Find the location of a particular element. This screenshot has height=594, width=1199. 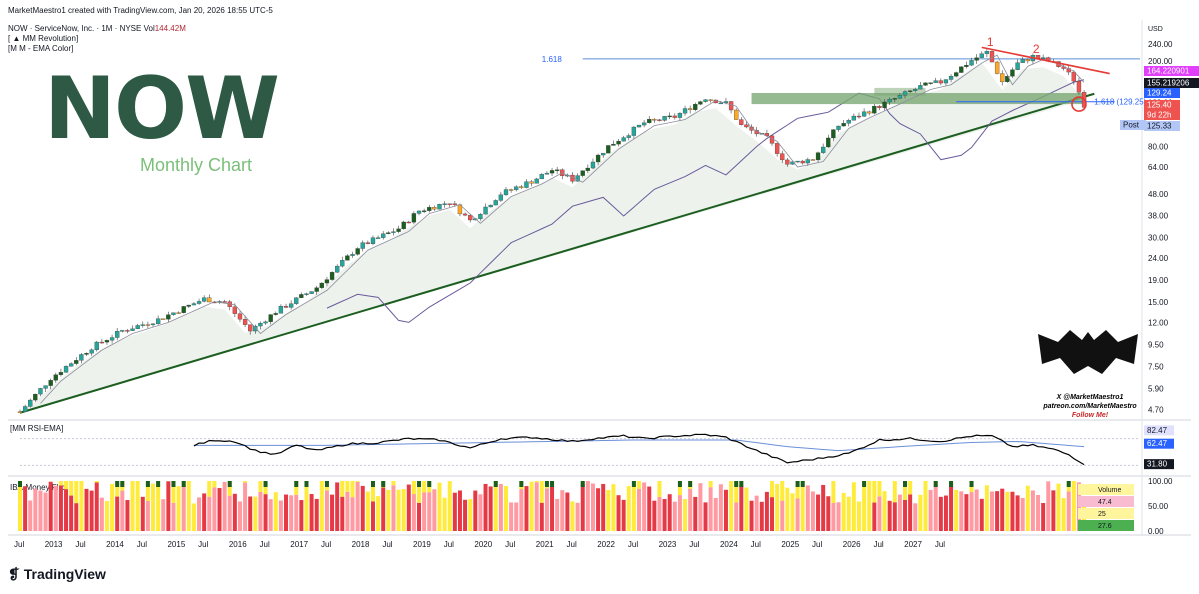

flux-legend-label: 47.4 is located at coordinates (1105, 502).